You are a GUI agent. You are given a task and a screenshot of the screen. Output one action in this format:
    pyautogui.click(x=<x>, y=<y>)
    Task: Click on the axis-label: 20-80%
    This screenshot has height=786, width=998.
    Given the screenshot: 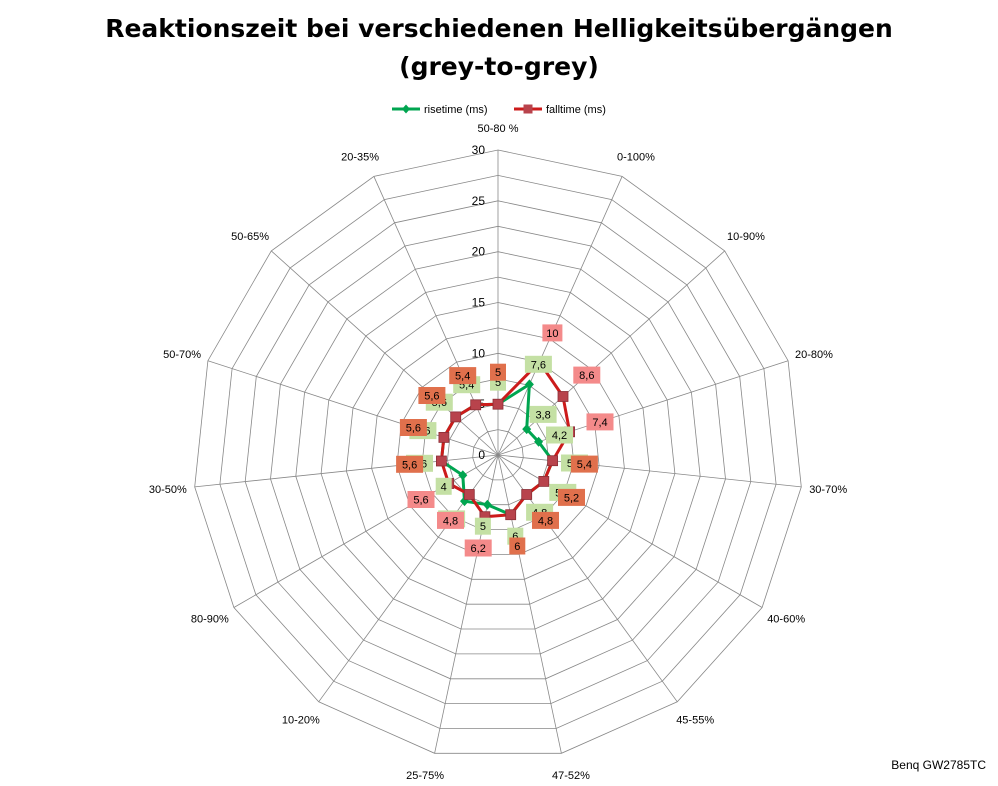 What is the action you would take?
    pyautogui.click(x=814, y=355)
    